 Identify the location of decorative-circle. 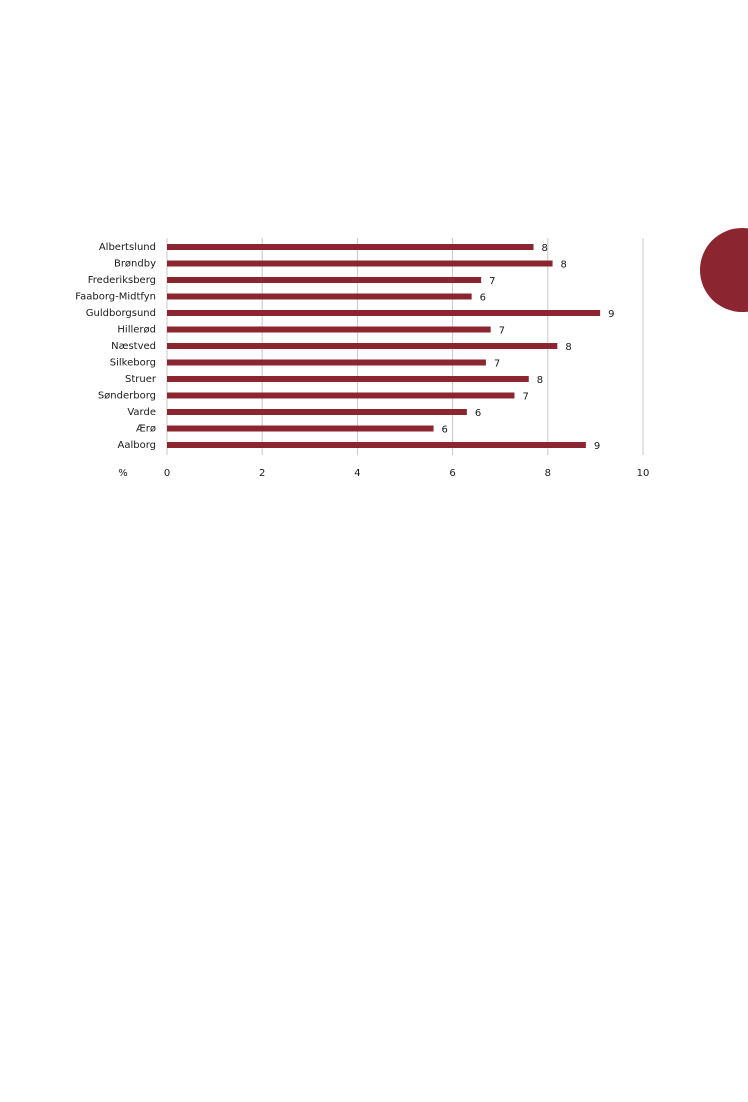
(724, 270).